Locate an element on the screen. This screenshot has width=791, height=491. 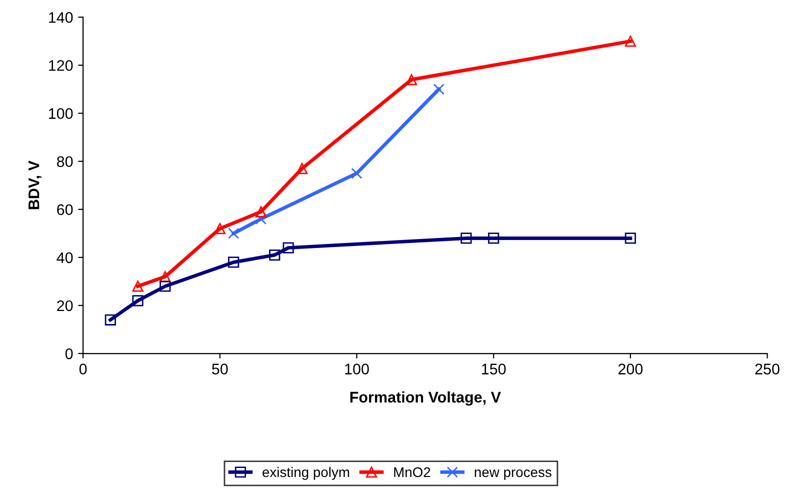
legend-label: existing polym is located at coordinates (306, 473).